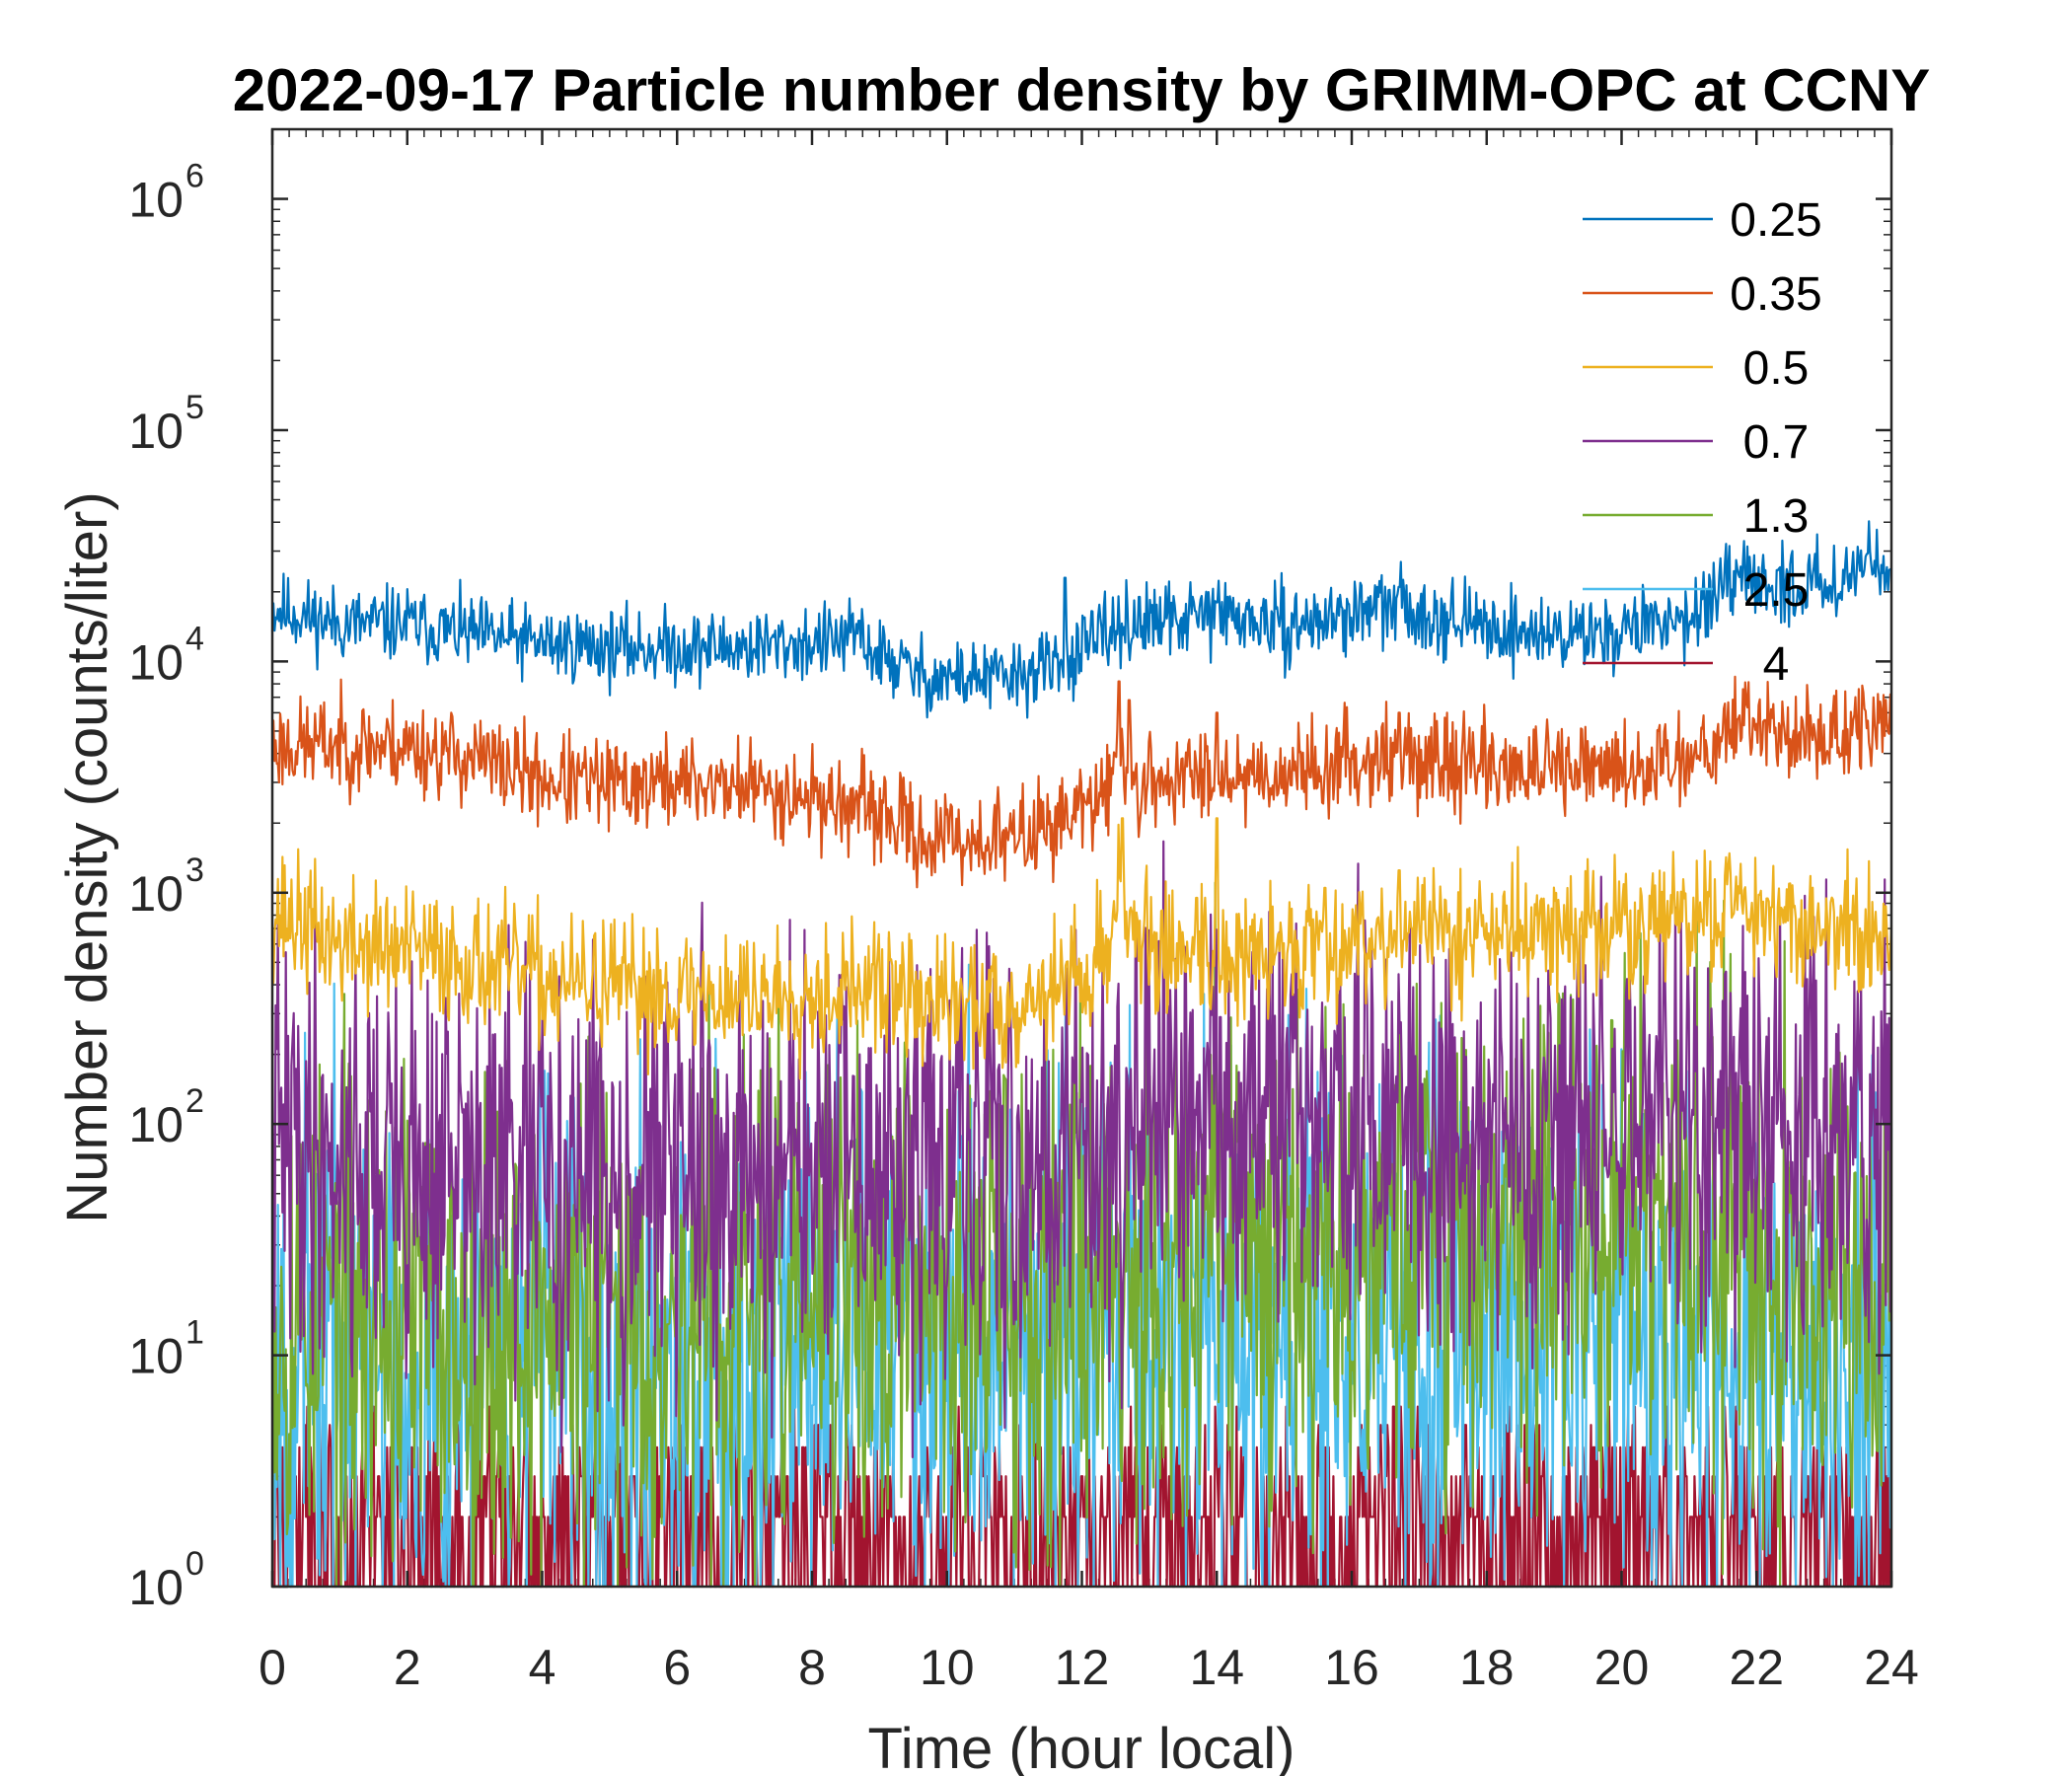 The height and width of the screenshot is (1776, 2072). Describe the element at coordinates (1217, 1668) in the screenshot. I see `x-tick-label: 14` at that location.